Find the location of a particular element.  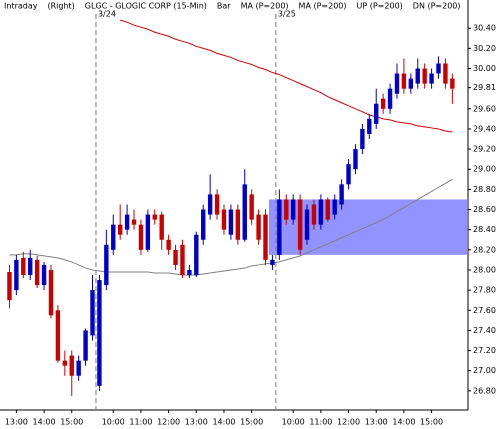

day-label: 3/24 is located at coordinates (107, 14).